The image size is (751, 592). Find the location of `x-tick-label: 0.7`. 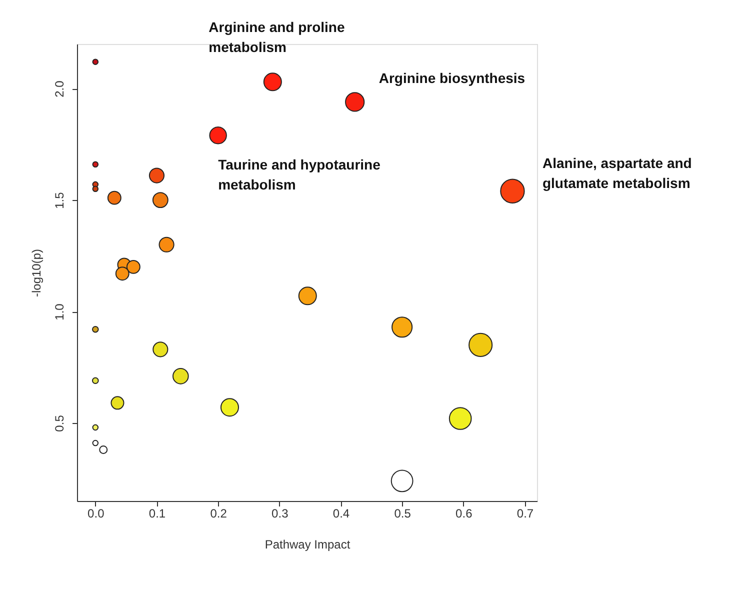

x-tick-label: 0.7 is located at coordinates (525, 513).